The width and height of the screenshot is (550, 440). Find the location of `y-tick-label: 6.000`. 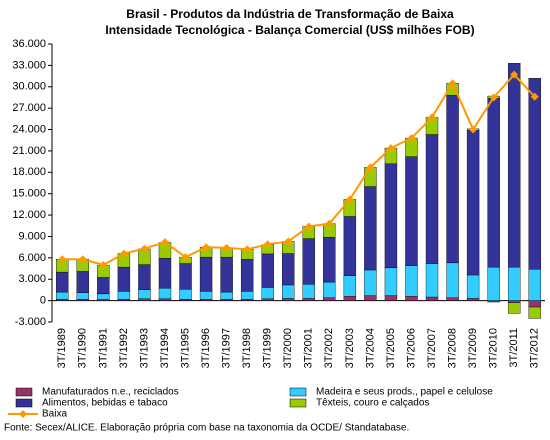

y-tick-label: 6.000 is located at coordinates (32, 258).